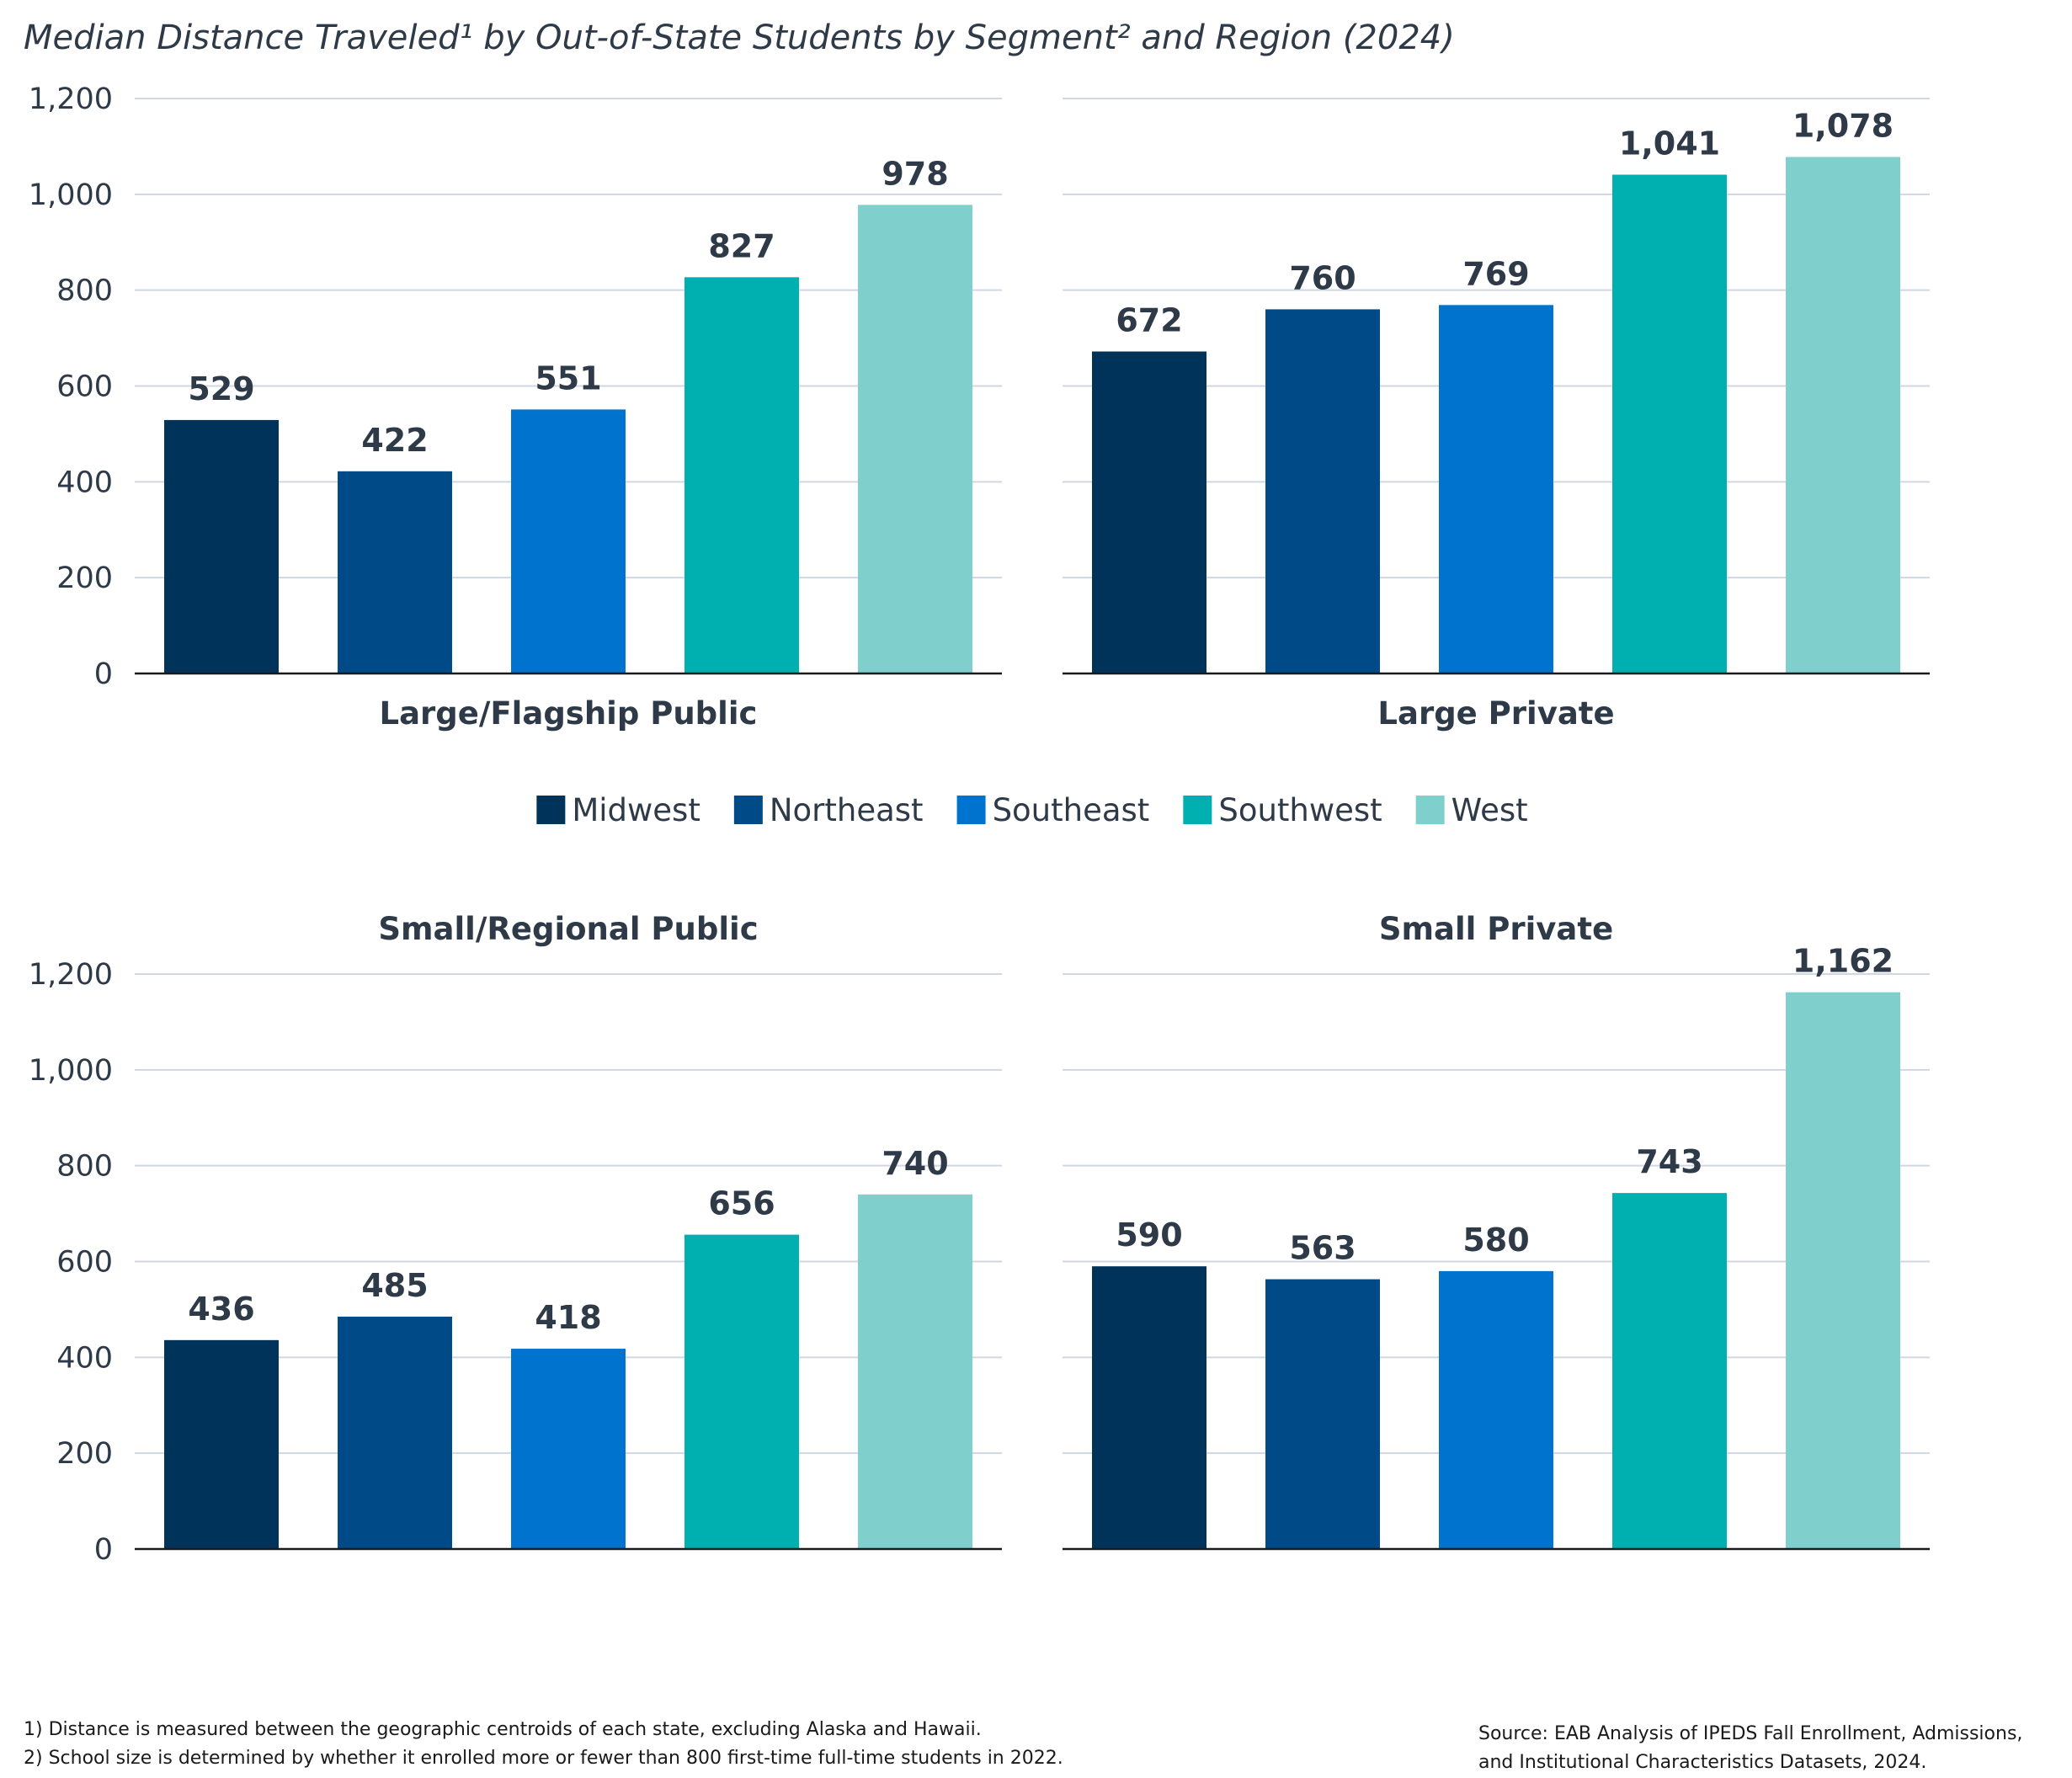 The width and height of the screenshot is (2072, 1778). Describe the element at coordinates (569, 713) in the screenshot. I see `panel-title: Large/Flagship Public` at that location.